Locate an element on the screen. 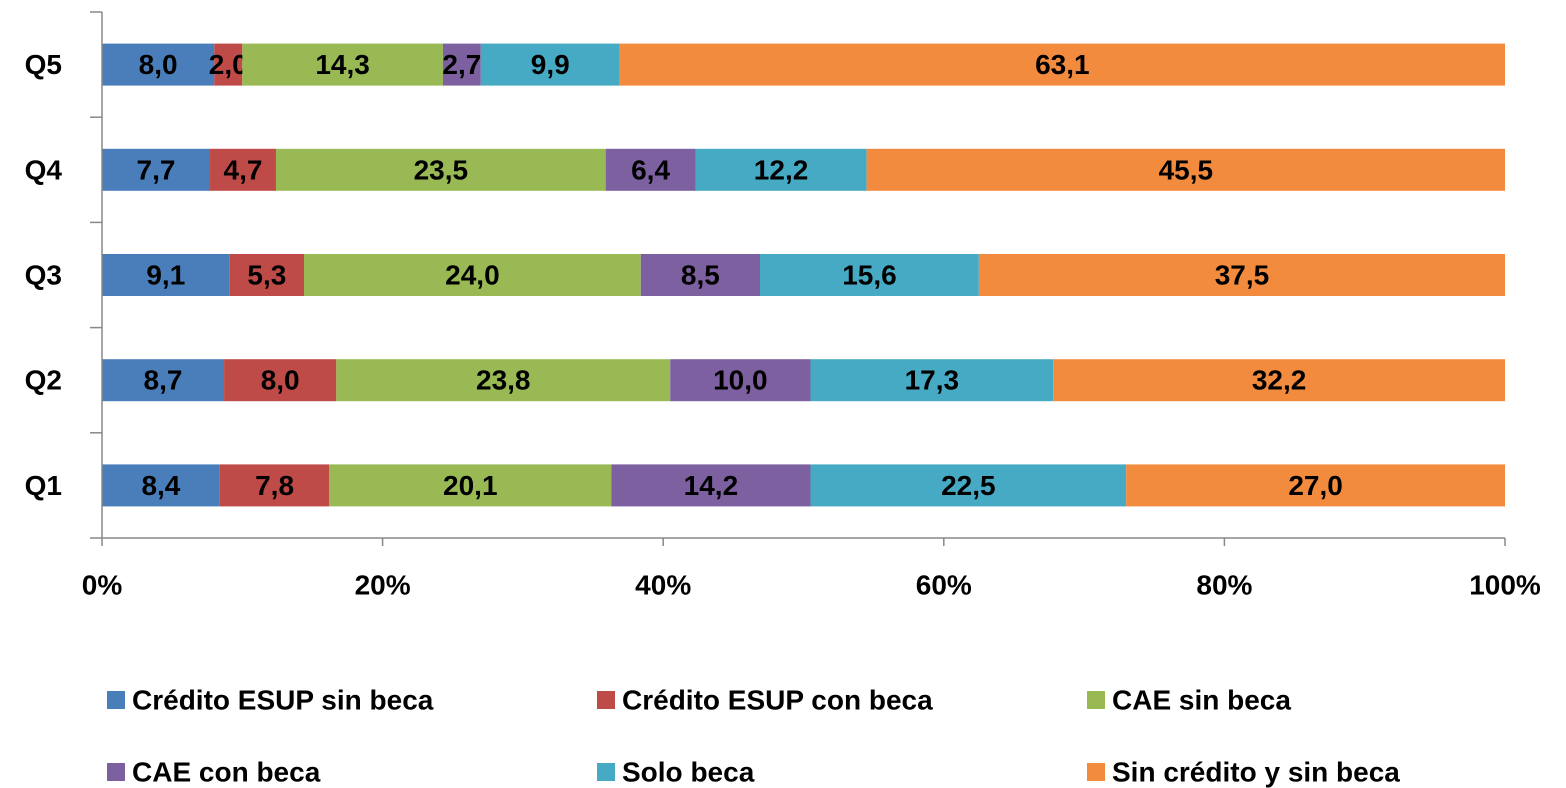  data-label: 10,0 is located at coordinates (740, 380).